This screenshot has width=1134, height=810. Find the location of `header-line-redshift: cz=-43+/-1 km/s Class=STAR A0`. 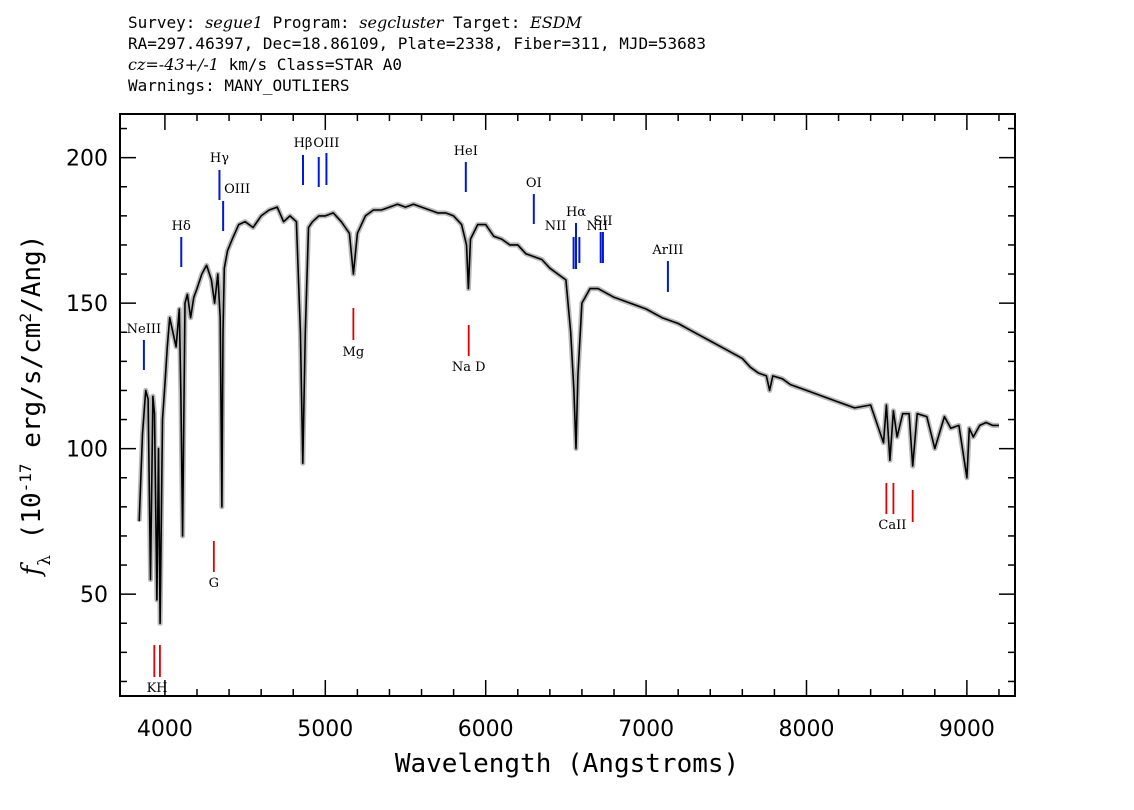

header-line-redshift: cz=-43+/-1 km/s Class=STAR A0 is located at coordinates (417, 64).